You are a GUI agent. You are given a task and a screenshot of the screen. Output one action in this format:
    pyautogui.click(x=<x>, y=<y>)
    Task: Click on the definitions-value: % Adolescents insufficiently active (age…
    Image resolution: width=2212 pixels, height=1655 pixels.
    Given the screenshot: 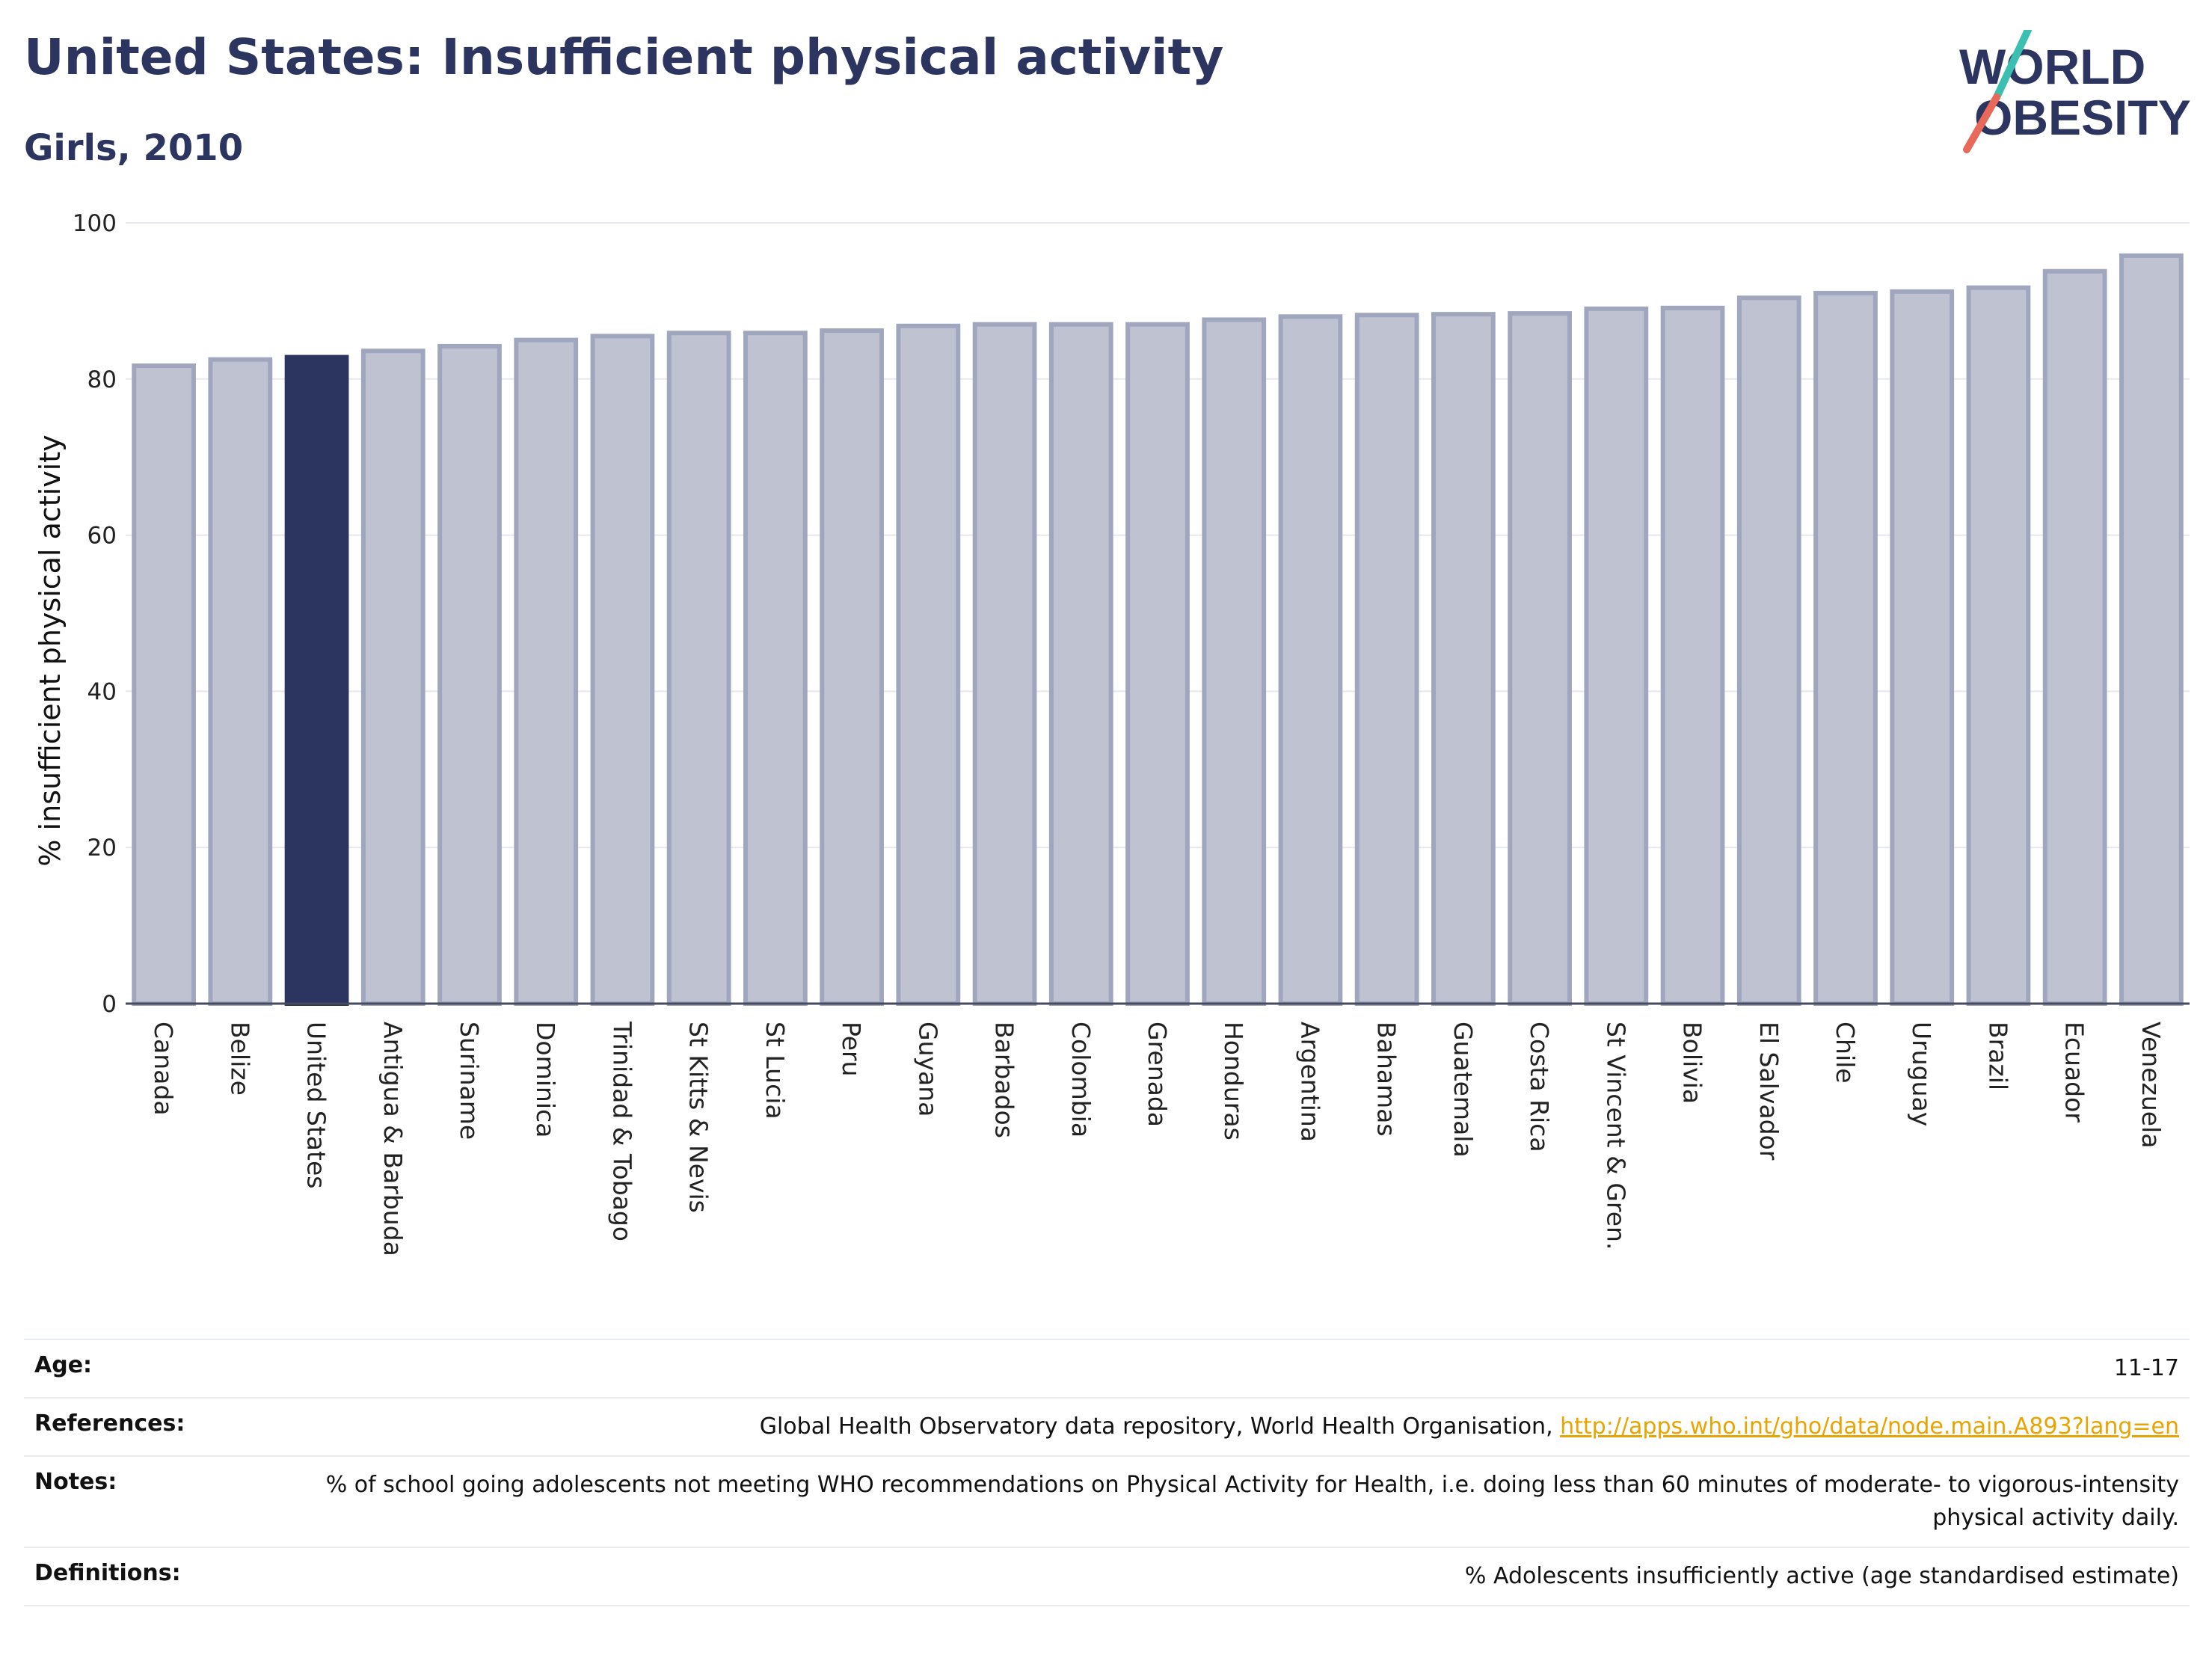 What is the action you would take?
    pyautogui.click(x=1821, y=1576)
    